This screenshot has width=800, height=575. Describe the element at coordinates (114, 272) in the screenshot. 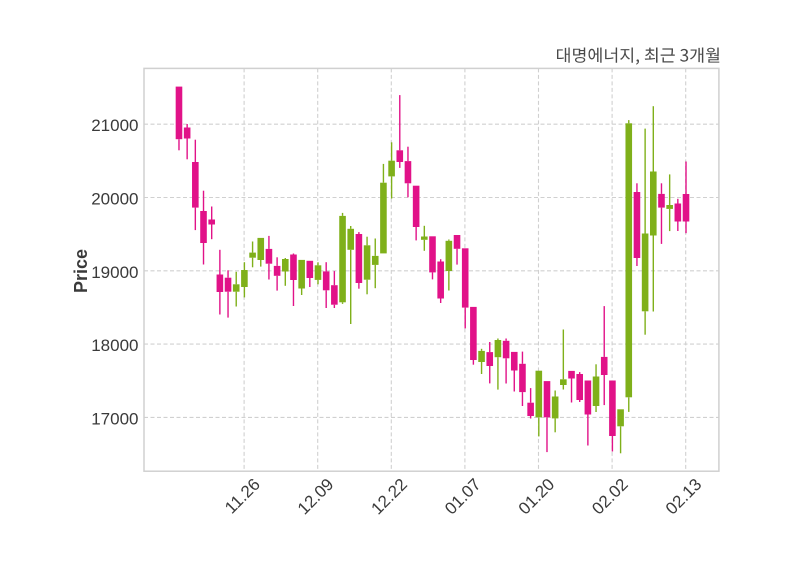

I see `svg-text: 19000` at that location.